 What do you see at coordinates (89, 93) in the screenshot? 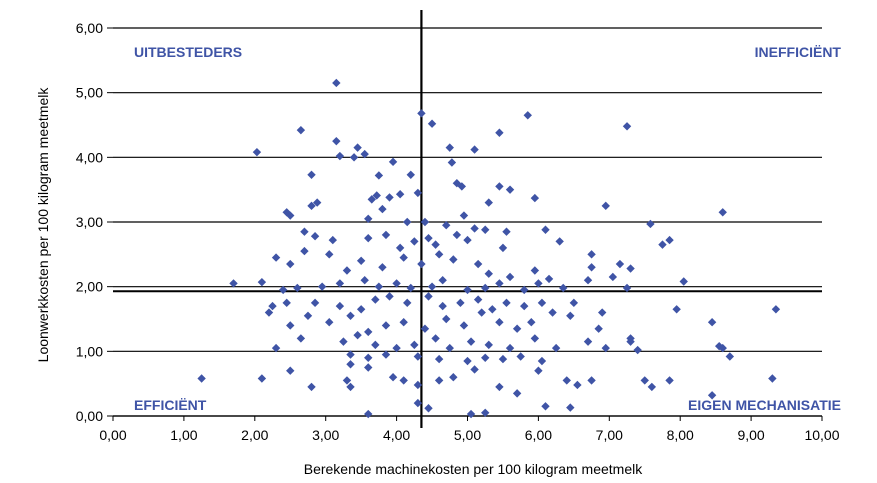
I see `y-tick-label: 5,00` at bounding box center [89, 93].